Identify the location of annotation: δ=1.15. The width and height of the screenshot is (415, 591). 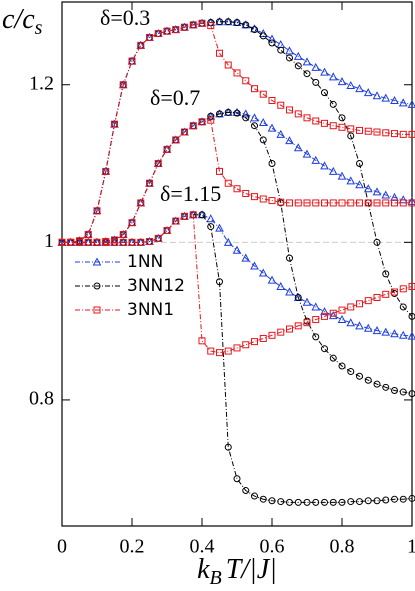
(190, 193).